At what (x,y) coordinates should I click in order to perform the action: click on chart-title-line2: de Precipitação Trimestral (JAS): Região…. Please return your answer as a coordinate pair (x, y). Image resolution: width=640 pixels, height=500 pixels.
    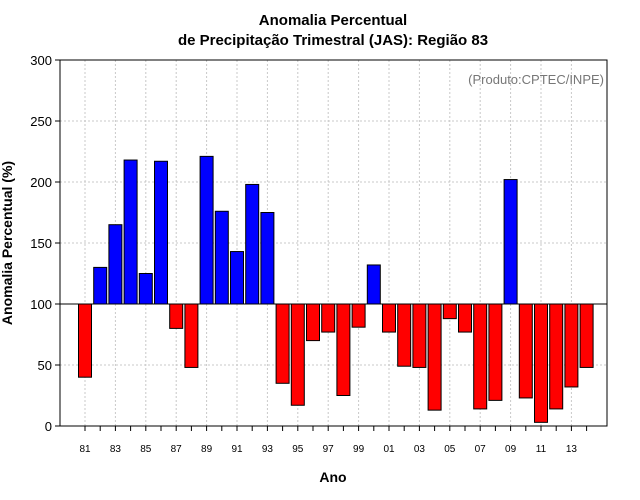
    Looking at the image, I should click on (333, 40).